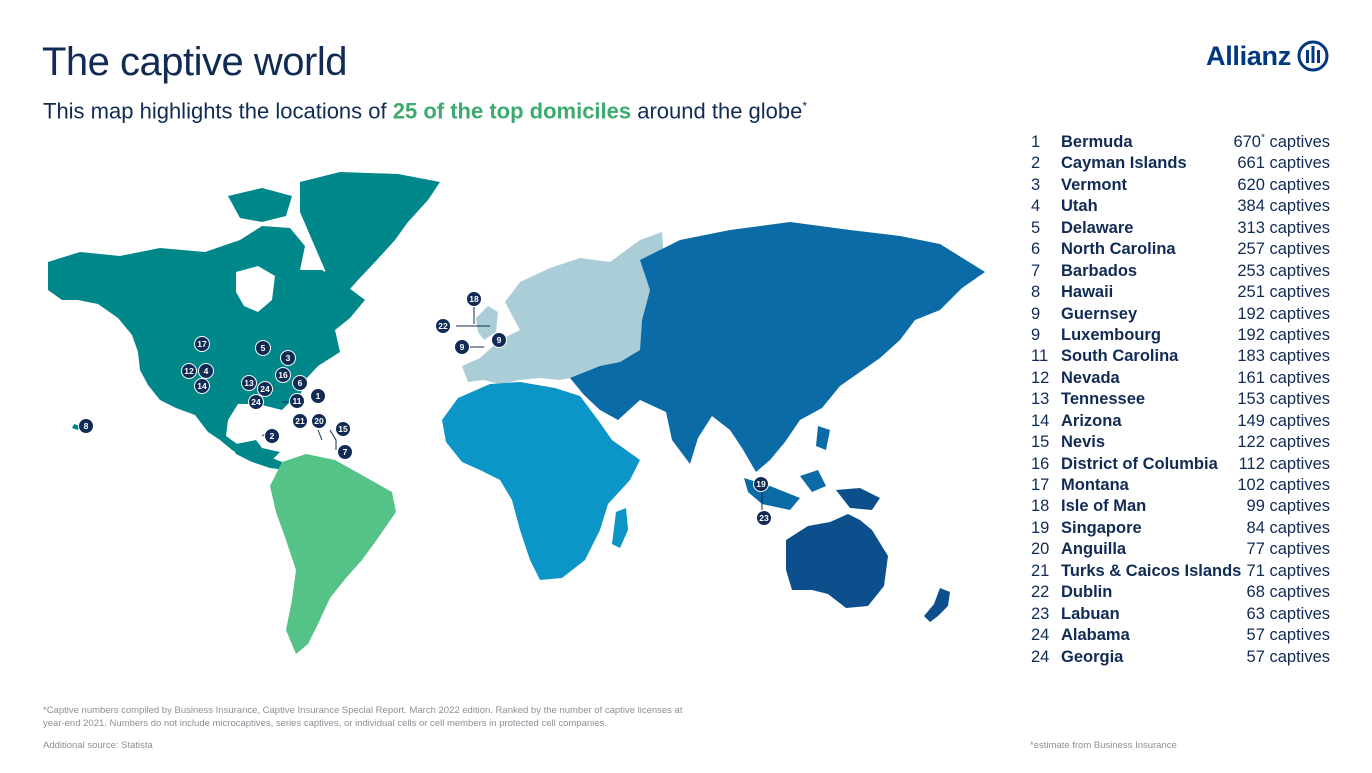 Image resolution: width=1372 pixels, height=773 pixels. I want to click on domicile-name: Utah, so click(1079, 206).